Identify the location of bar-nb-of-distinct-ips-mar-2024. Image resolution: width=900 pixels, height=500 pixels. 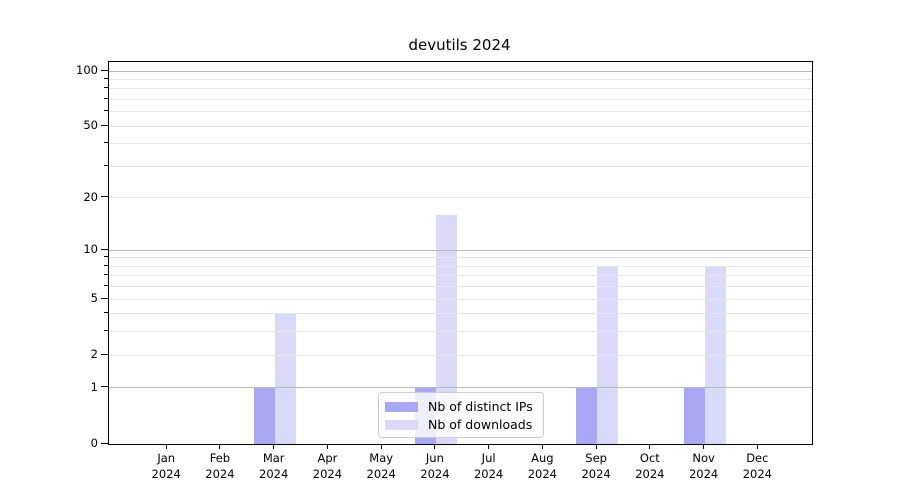
(264, 416).